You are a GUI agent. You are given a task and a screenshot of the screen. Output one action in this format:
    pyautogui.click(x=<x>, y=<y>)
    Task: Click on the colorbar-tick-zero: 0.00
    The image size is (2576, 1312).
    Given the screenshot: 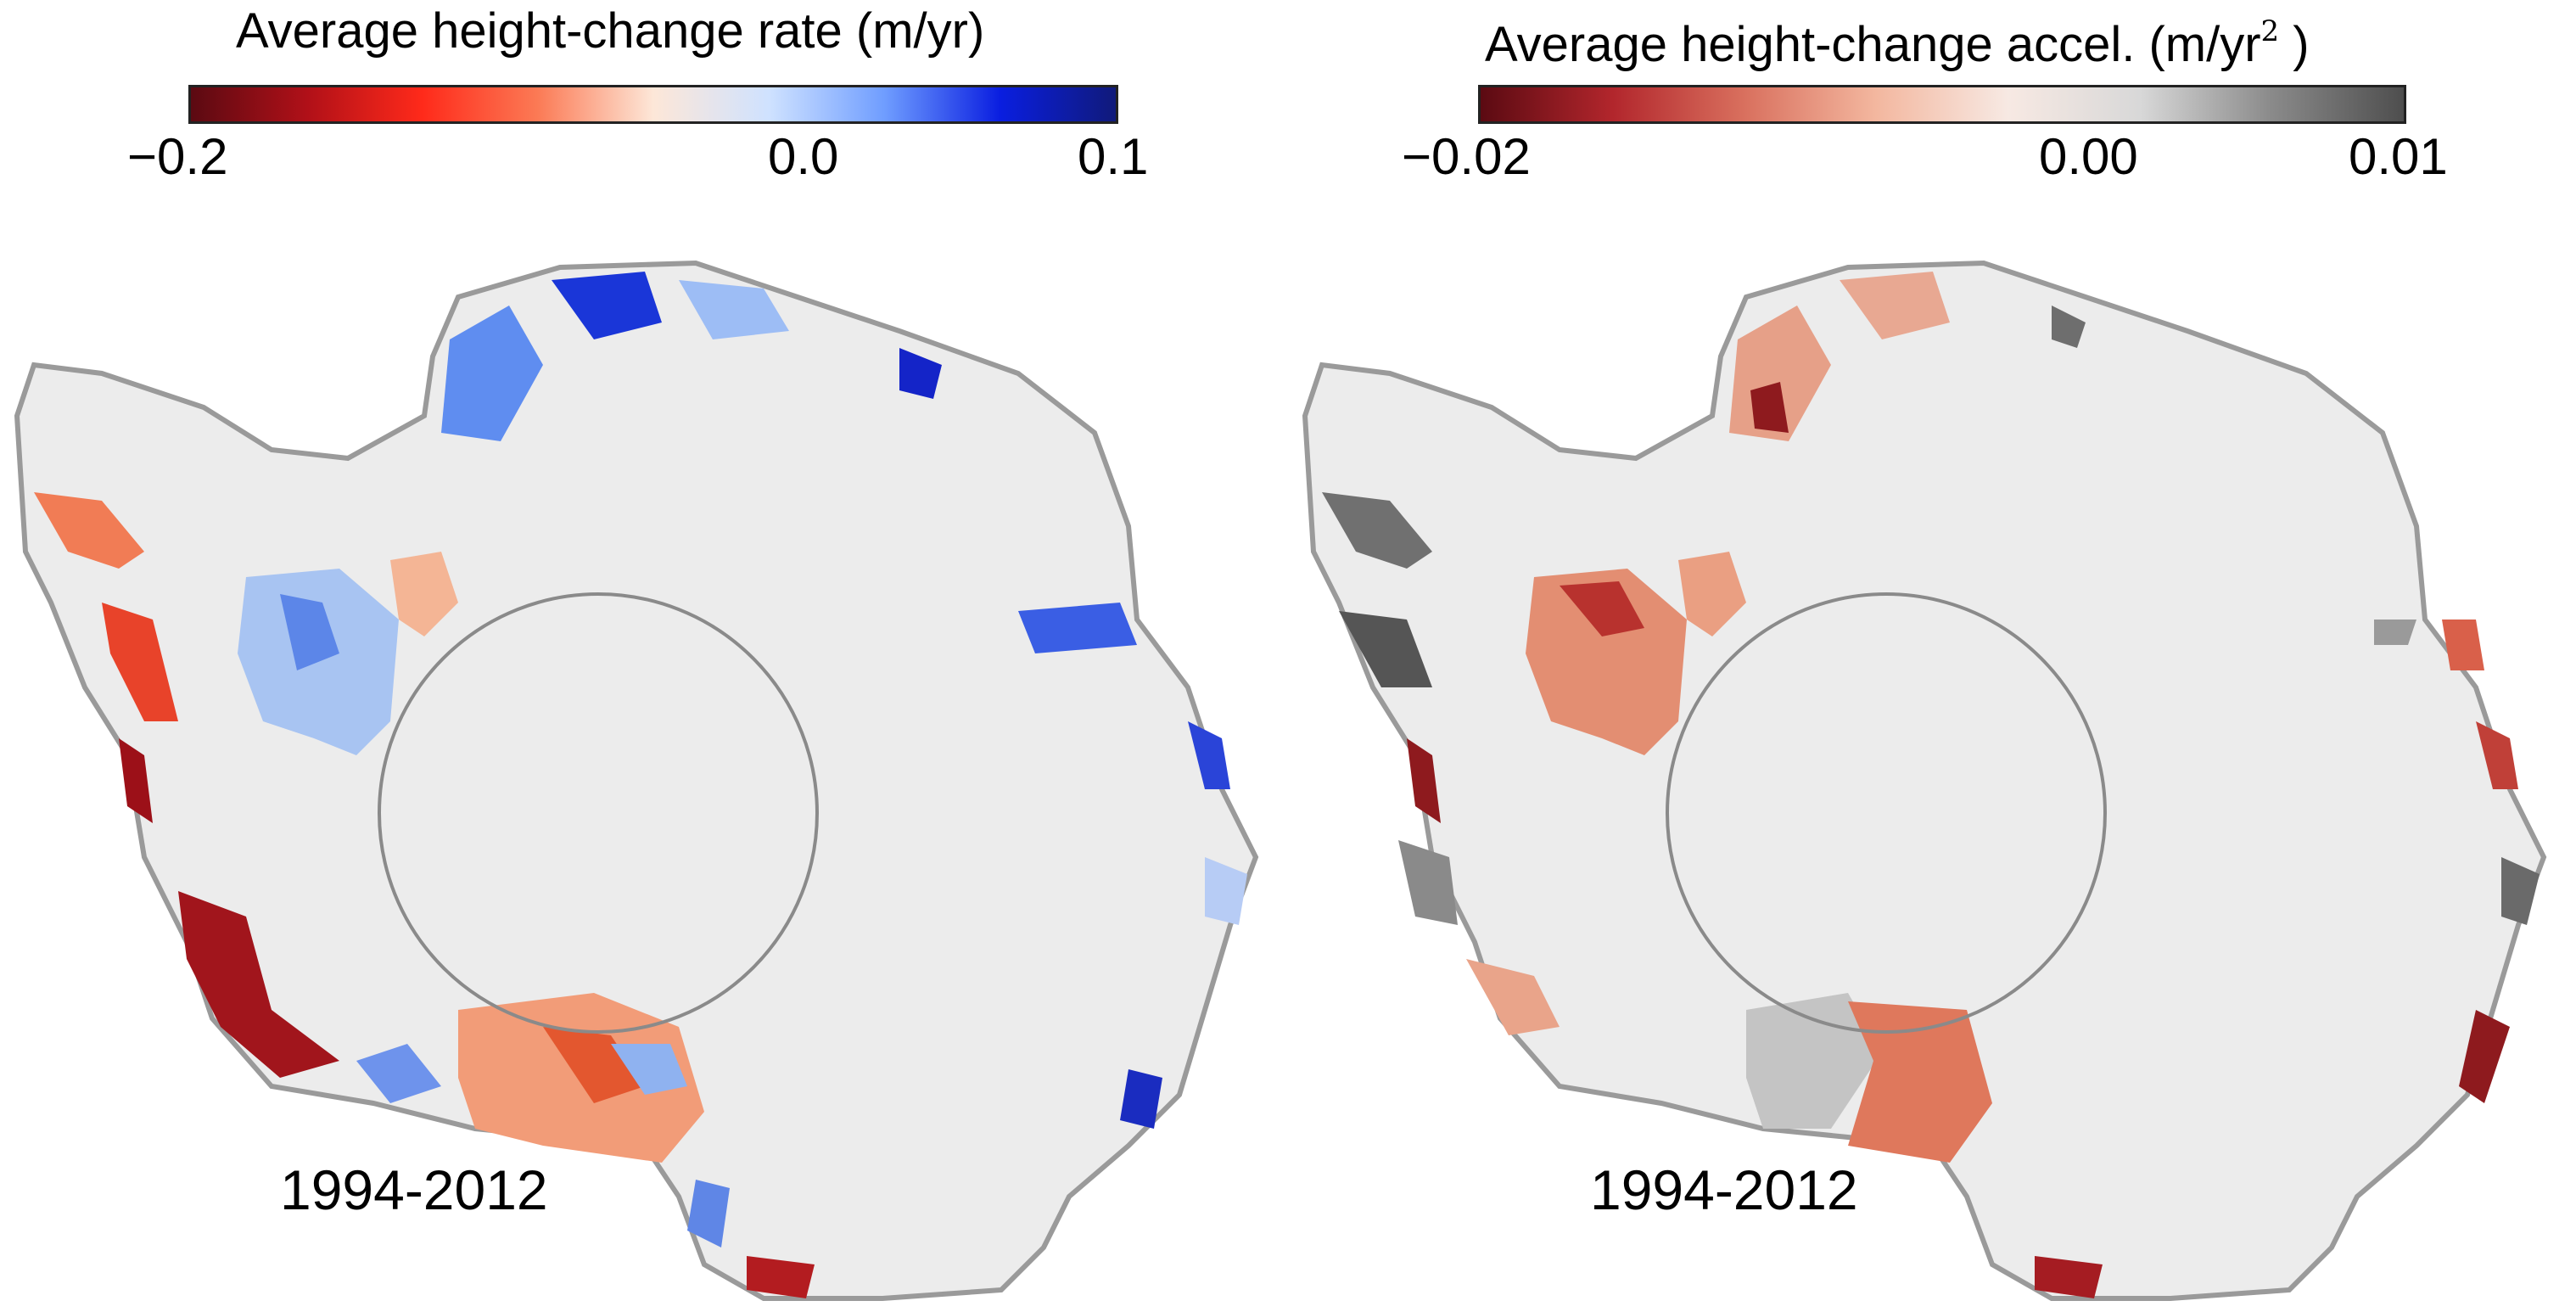 What is the action you would take?
    pyautogui.click(x=2088, y=157)
    